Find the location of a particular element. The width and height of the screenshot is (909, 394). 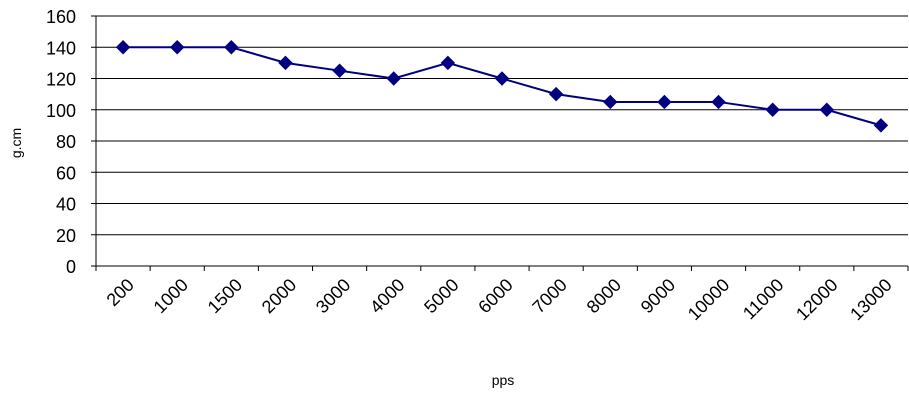

y-tick-label: 40 is located at coordinates (66, 205).